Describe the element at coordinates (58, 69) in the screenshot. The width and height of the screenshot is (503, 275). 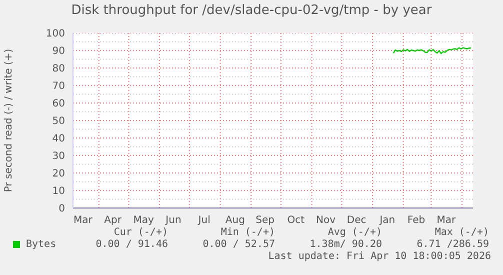
I see `y-tick-label: 80` at that location.